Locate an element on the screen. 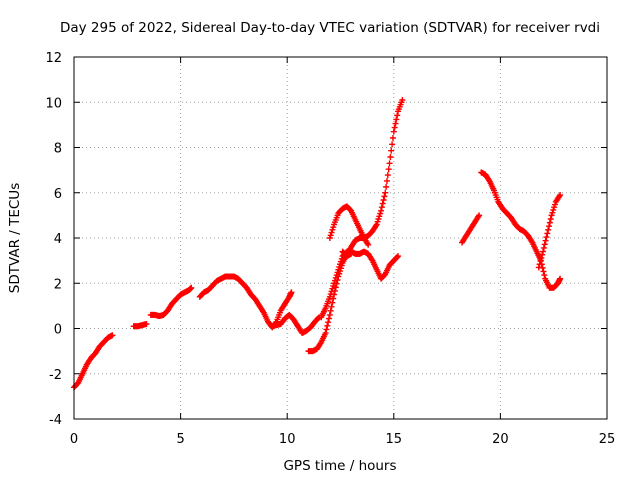 The image size is (640, 480). x-tick-label: 5 is located at coordinates (180, 439).